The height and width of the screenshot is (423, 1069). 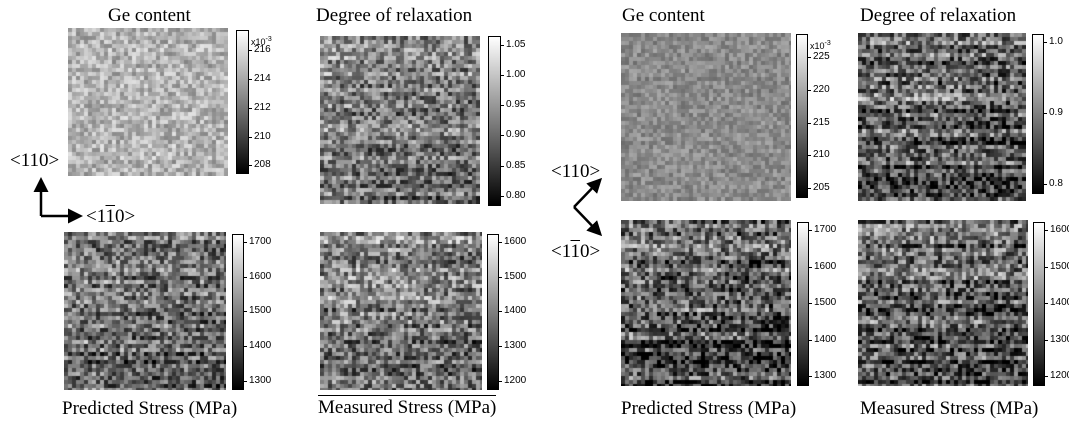 I want to click on arrow-right-axes, so click(x=588, y=207).